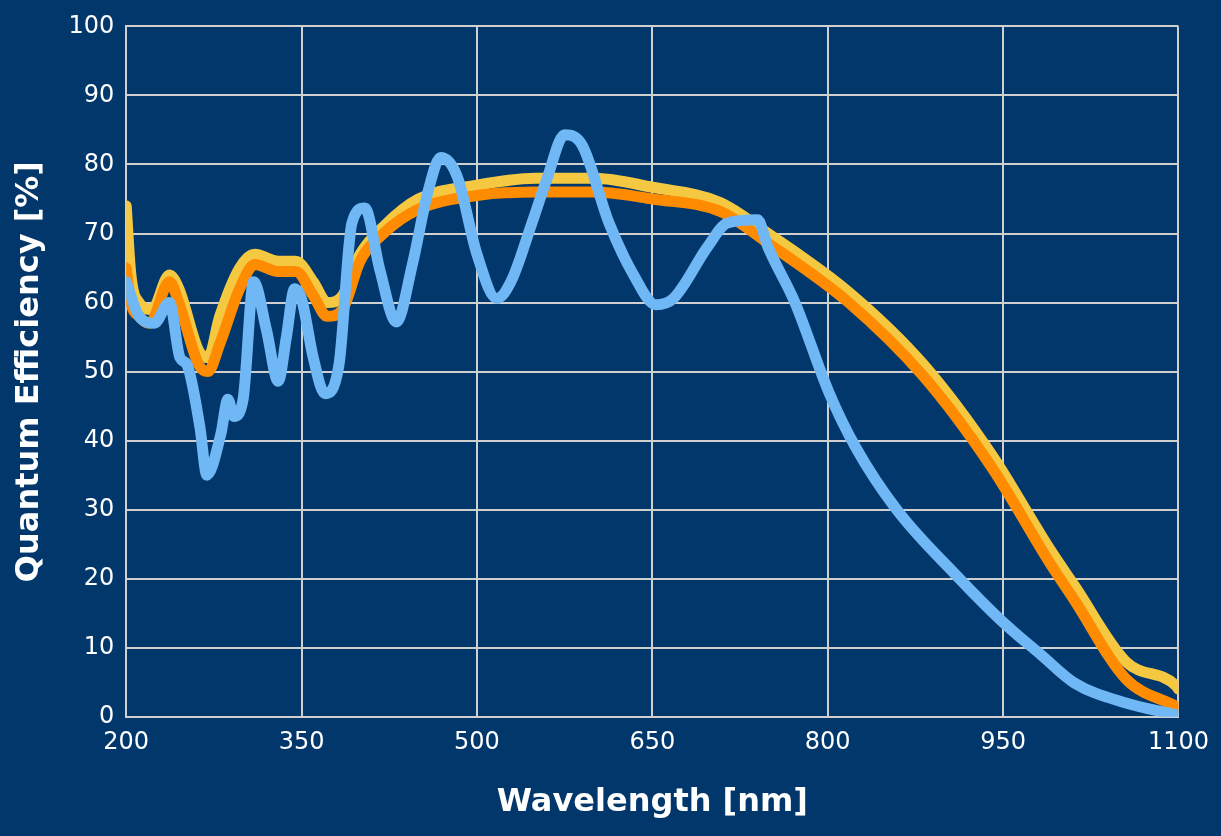 Image resolution: width=1221 pixels, height=836 pixels. Describe the element at coordinates (26, 372) in the screenshot. I see `y-axis-title: Quantum Efficiency [%]` at that location.